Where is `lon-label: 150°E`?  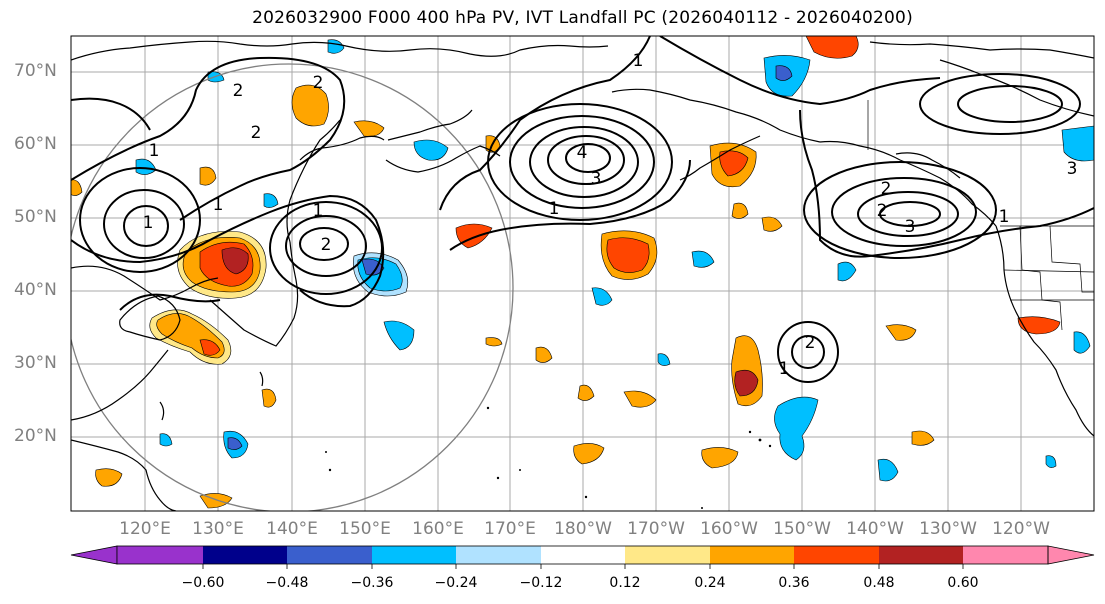 lon-label: 150°E is located at coordinates (365, 529).